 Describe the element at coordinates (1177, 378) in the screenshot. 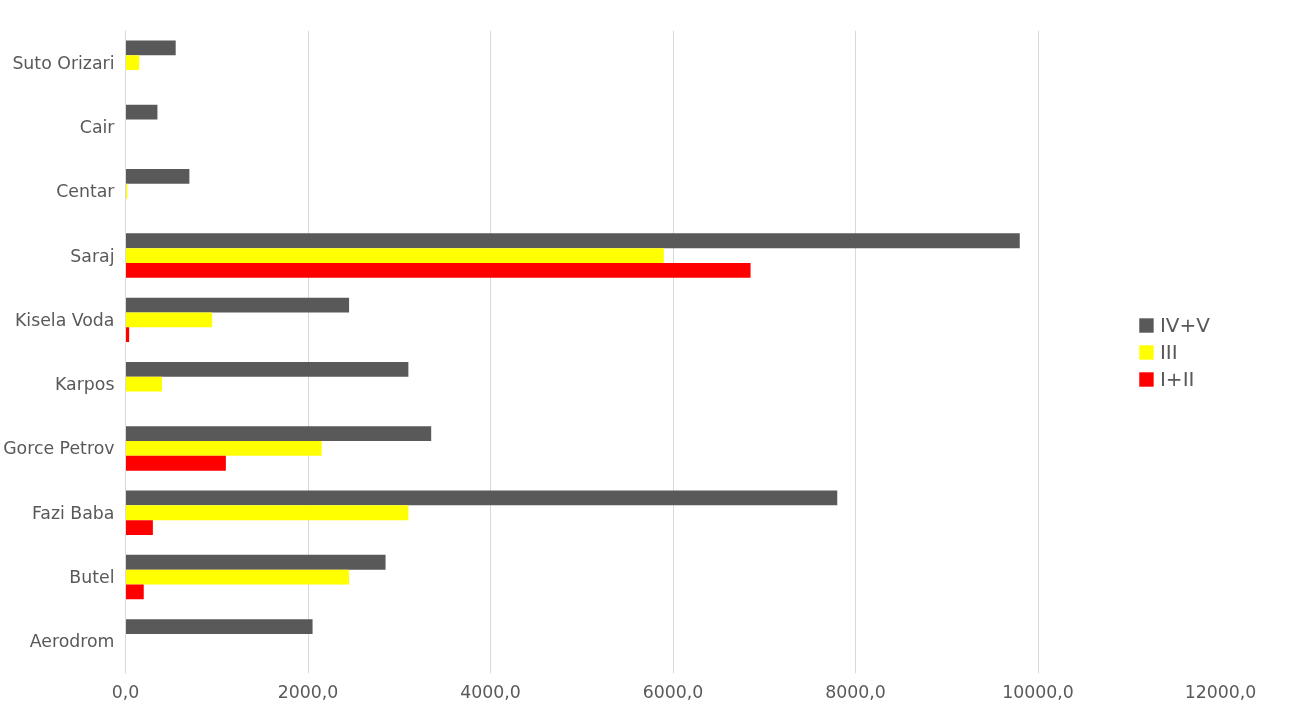

I see `legend-label: I+II` at that location.